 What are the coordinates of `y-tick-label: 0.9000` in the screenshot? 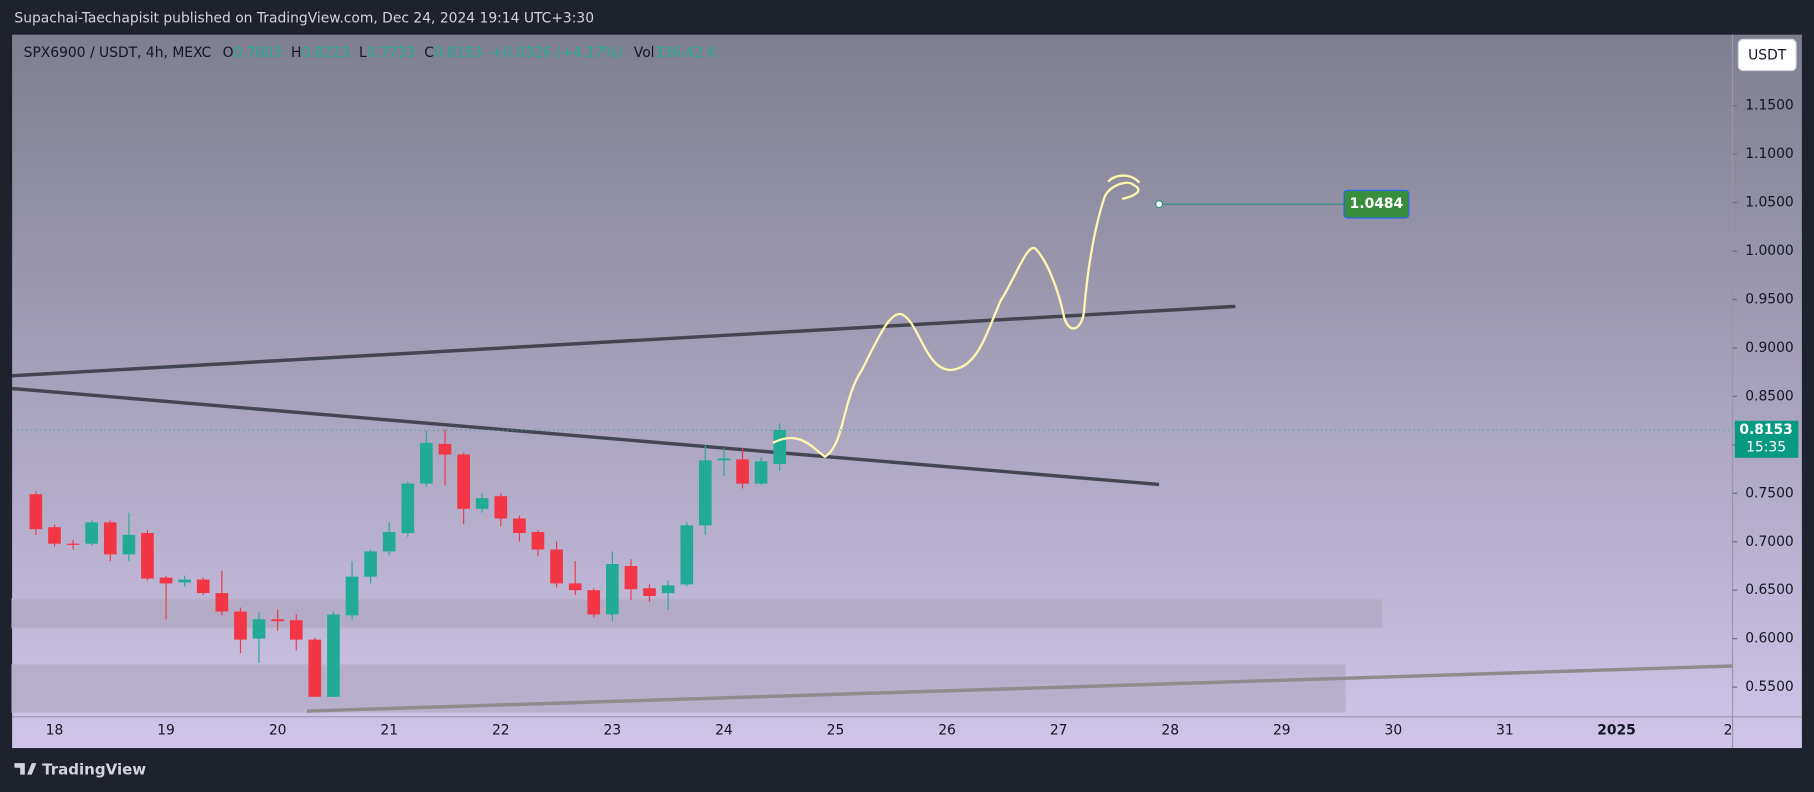 It's located at (1769, 348).